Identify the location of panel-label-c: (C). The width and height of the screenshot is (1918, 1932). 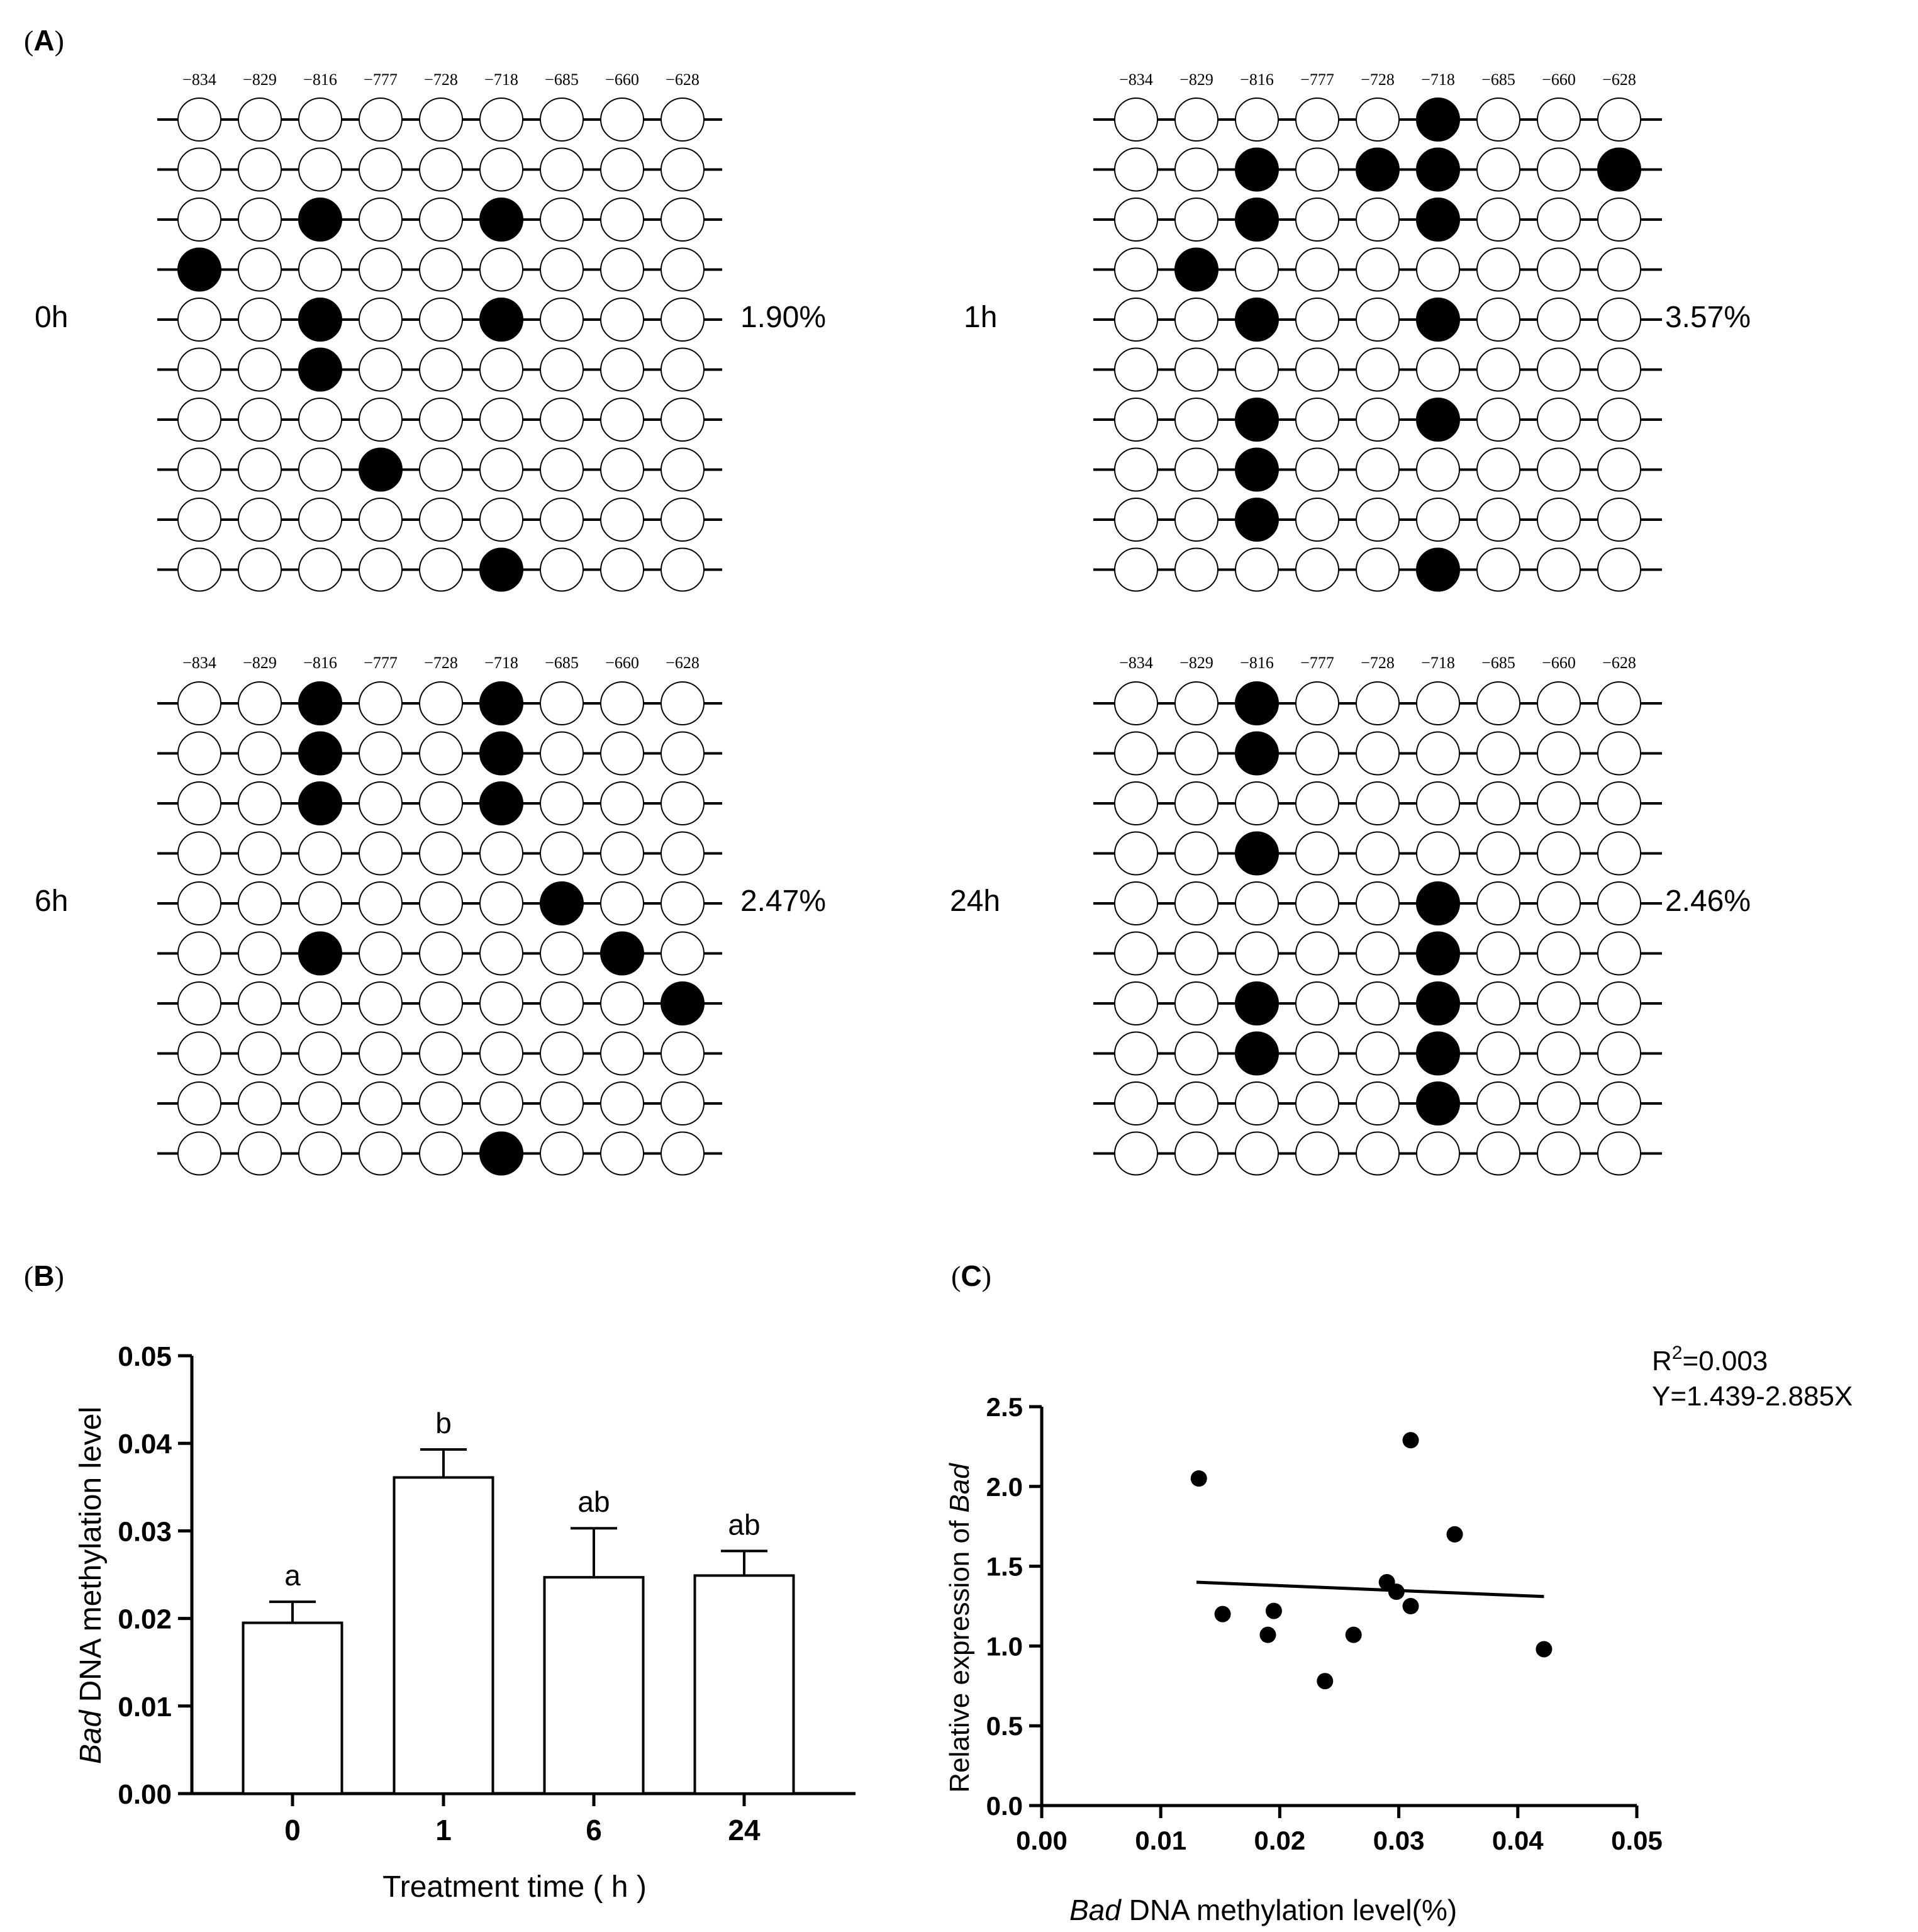
(971, 1275).